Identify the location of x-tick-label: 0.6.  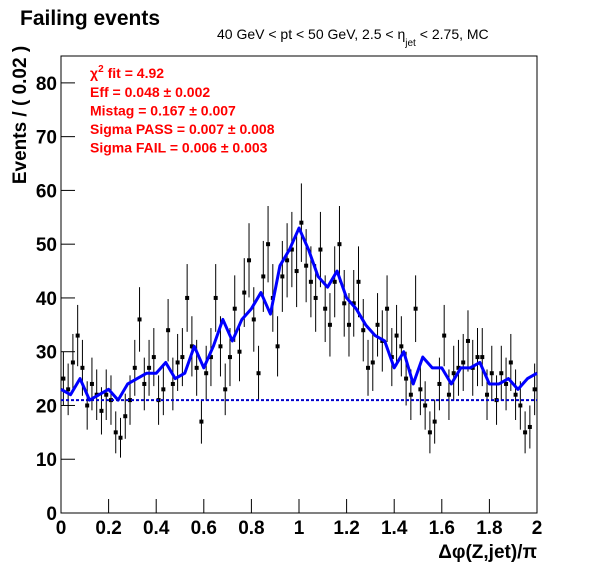
(204, 528).